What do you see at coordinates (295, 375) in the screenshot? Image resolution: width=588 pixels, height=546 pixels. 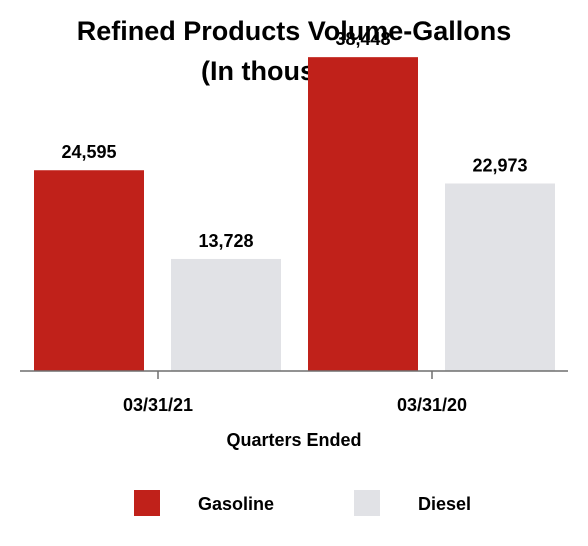 I see `x-axis-ticks` at bounding box center [295, 375].